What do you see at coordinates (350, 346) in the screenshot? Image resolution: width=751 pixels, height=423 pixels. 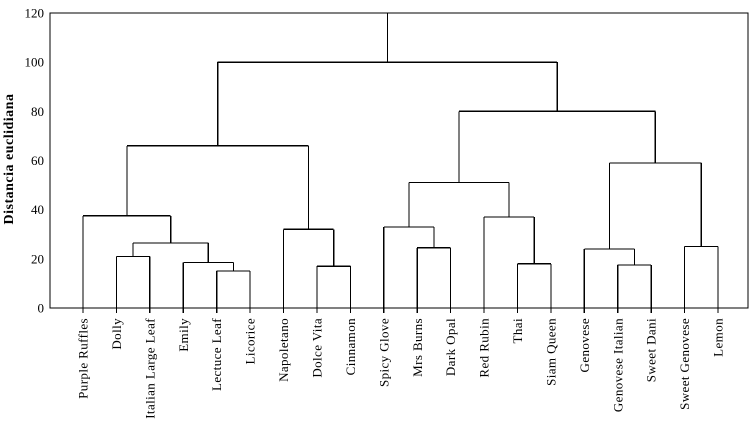 I see `leaf-label: Cinnamon` at bounding box center [350, 346].